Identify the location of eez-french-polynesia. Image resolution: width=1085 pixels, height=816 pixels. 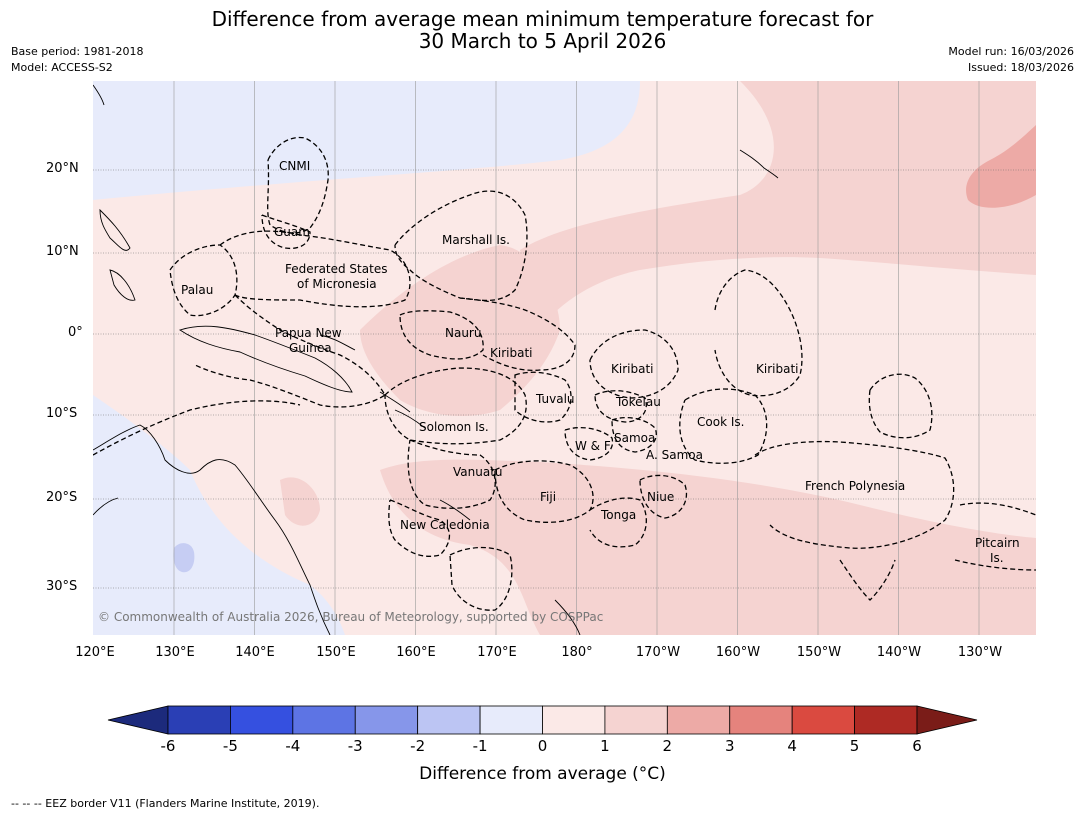
(854, 494).